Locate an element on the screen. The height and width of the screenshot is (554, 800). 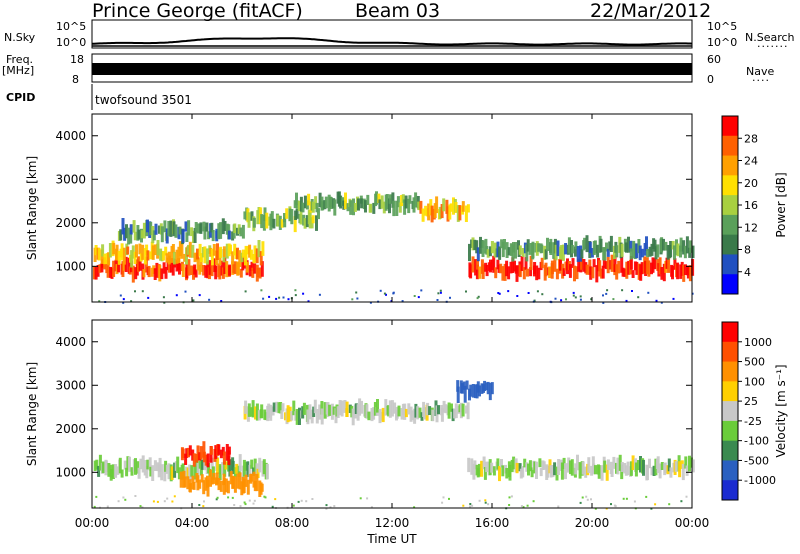
power-colorbar: 28 24 20 16 12 8 4 Power [dB] is located at coordinates (754, 205).